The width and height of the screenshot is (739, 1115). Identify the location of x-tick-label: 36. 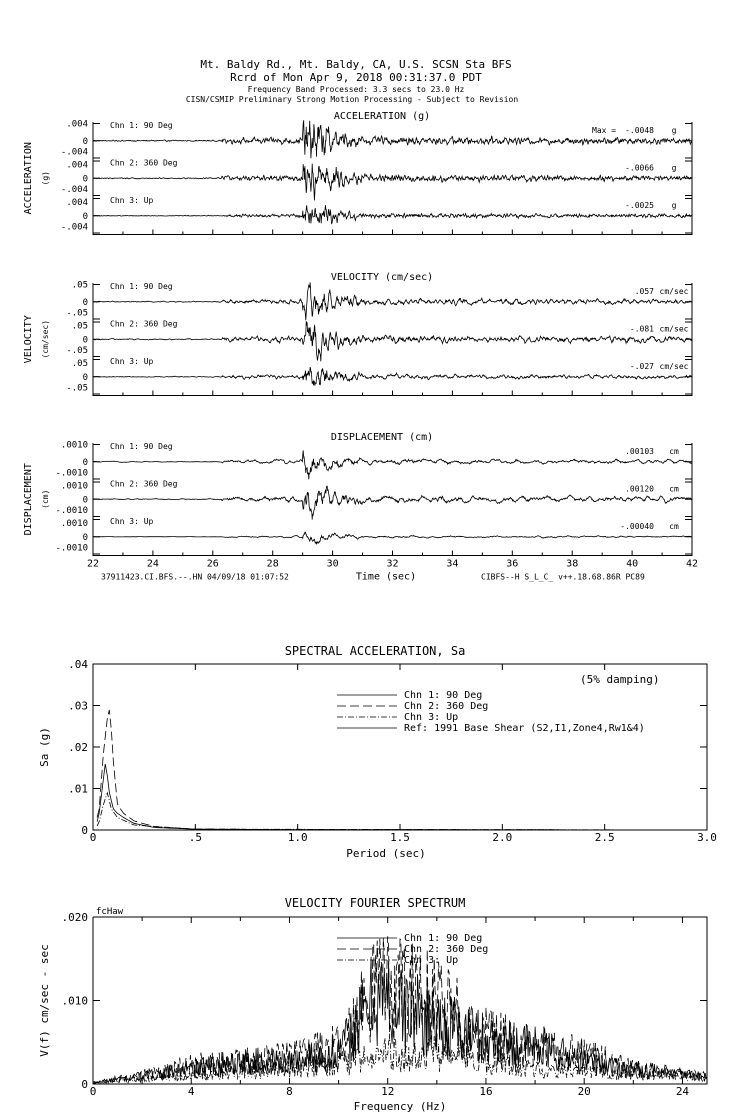
(512, 564).